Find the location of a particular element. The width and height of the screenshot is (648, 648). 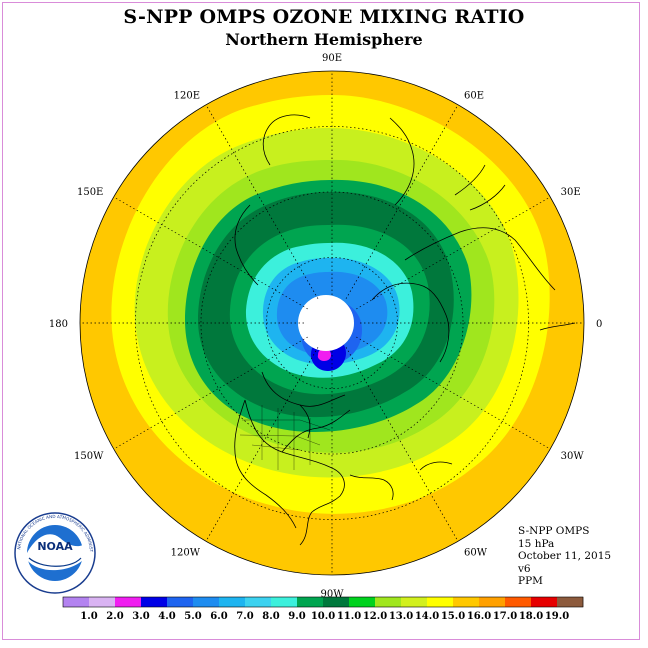

meridian-label: 60W is located at coordinates (476, 553).